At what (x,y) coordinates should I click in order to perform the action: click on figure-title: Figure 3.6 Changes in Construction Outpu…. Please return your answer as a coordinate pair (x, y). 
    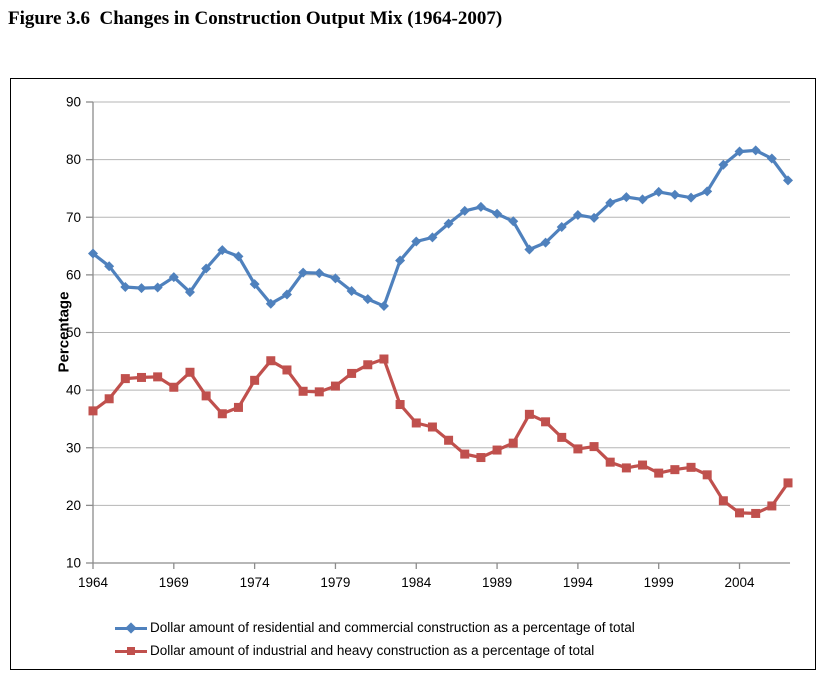
    Looking at the image, I should click on (255, 18).